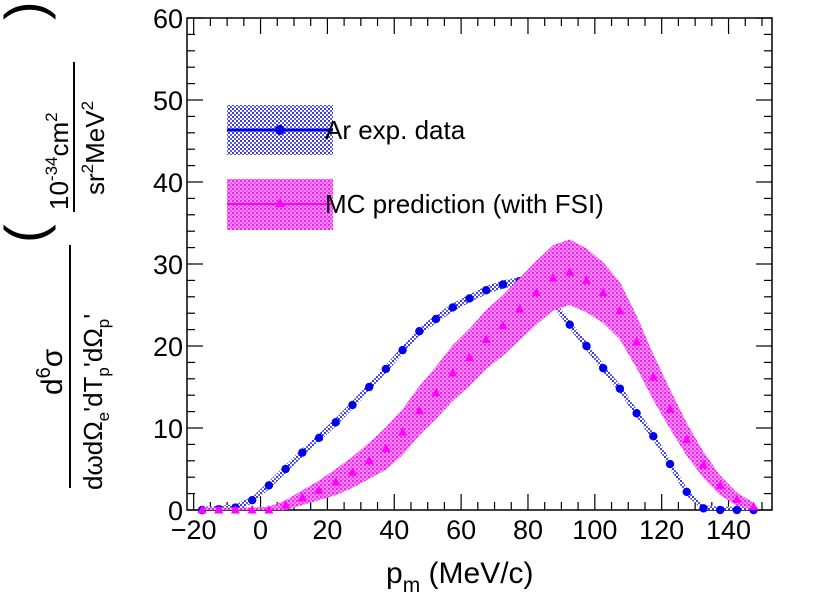 The height and width of the screenshot is (605, 830). I want to click on legend-entry-ar-data: Ar exp. data, so click(346, 130).